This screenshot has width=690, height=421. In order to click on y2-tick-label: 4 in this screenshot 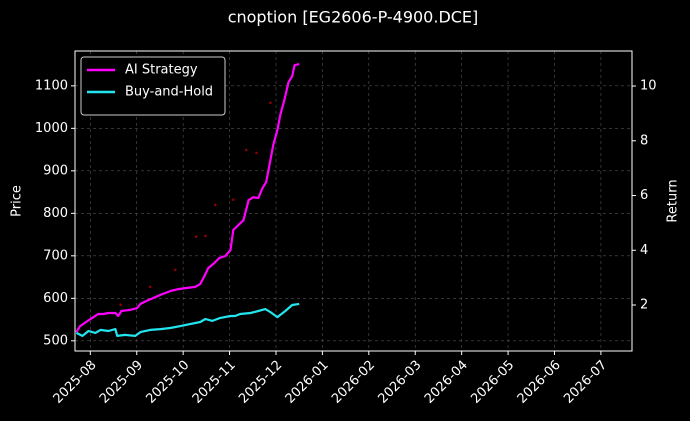, I will do `click(644, 250)`.